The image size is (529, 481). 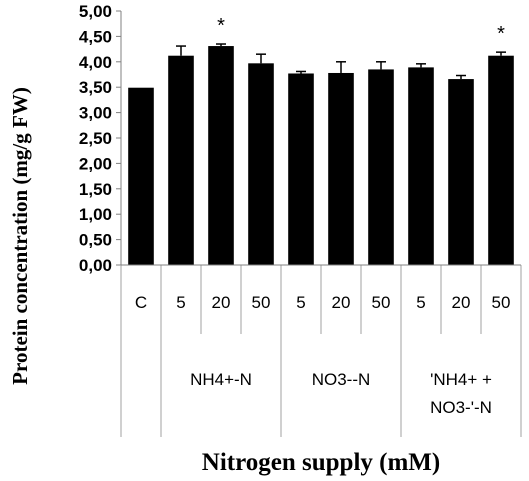 What do you see at coordinates (221, 379) in the screenshot?
I see `group-label: NH4+-N` at bounding box center [221, 379].